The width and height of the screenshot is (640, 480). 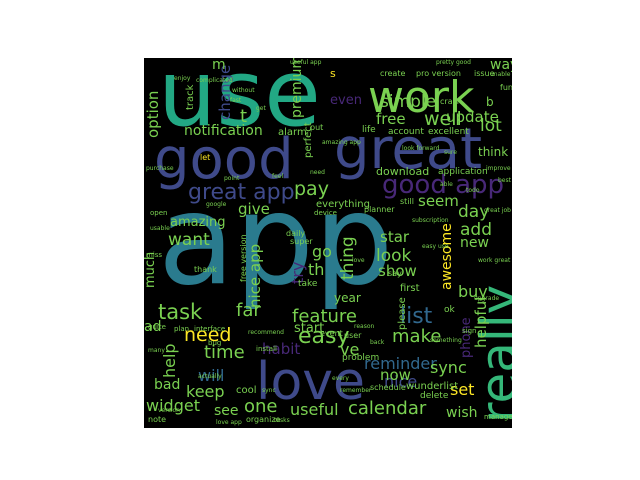 What do you see at coordinates (356, 390) in the screenshot?
I see `word-remember: remember` at bounding box center [356, 390].